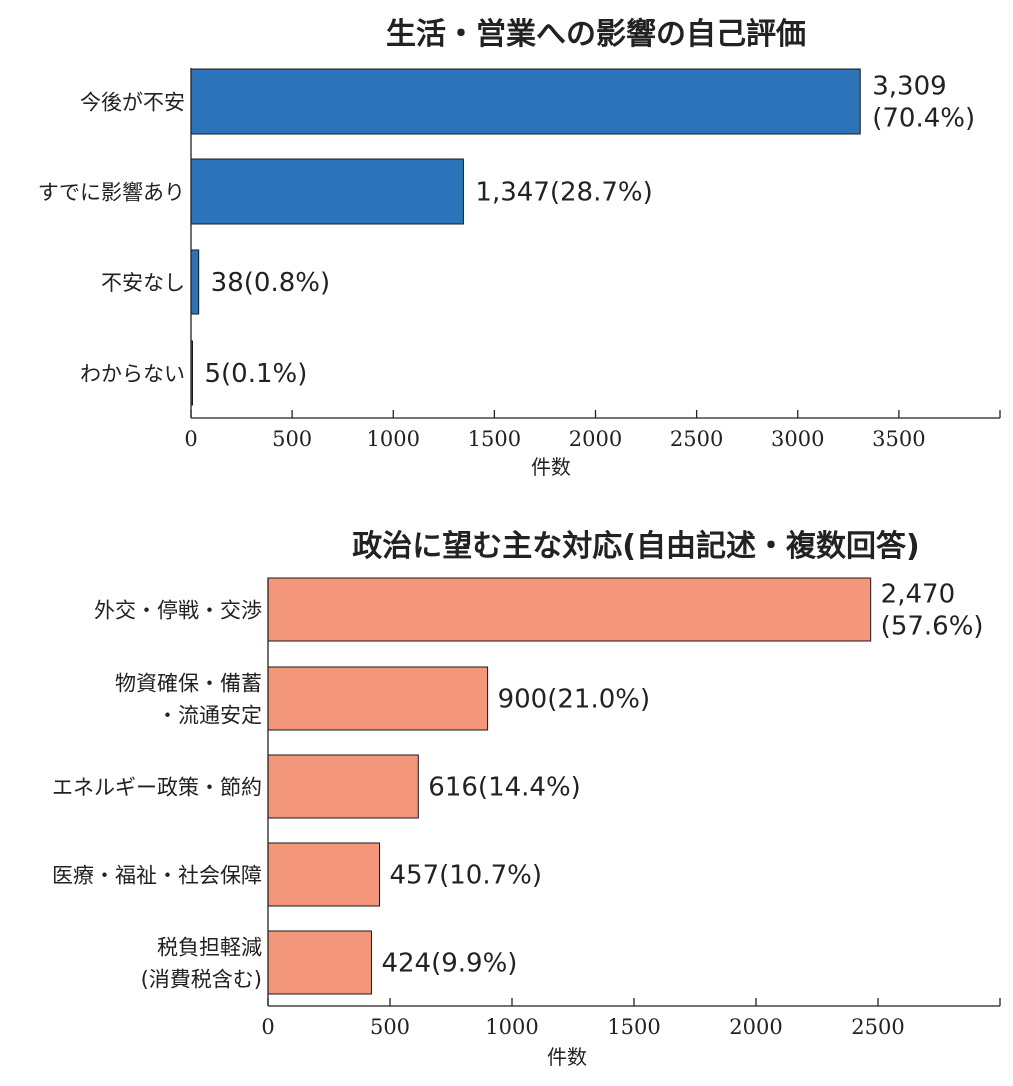 This screenshot has width=1013, height=1086. Describe the element at coordinates (178, 611) in the screenshot. I see `category-label: 外交・停戦・交渉` at that location.